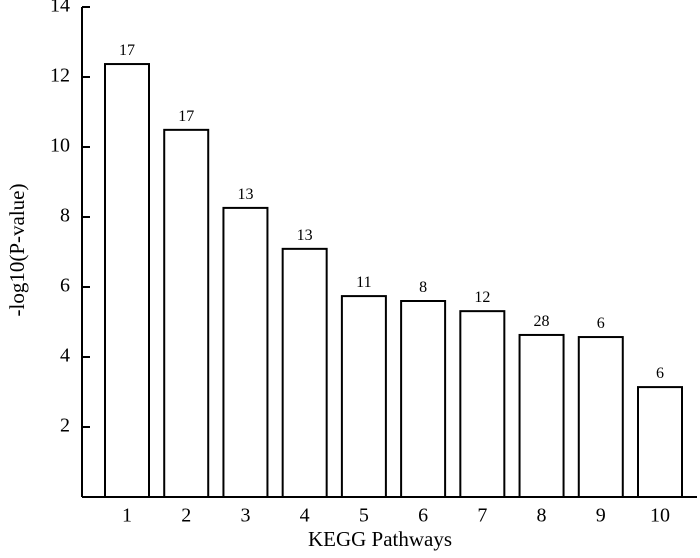 The height and width of the screenshot is (558, 700). I want to click on x-tick-label: 4, so click(305, 516).